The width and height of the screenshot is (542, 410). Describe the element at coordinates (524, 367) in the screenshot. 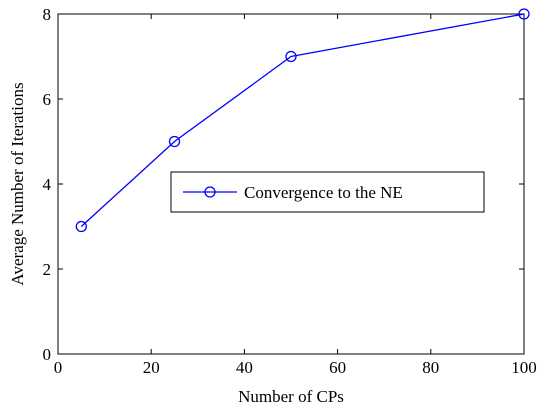

I see `x-tick-label: 100` at that location.